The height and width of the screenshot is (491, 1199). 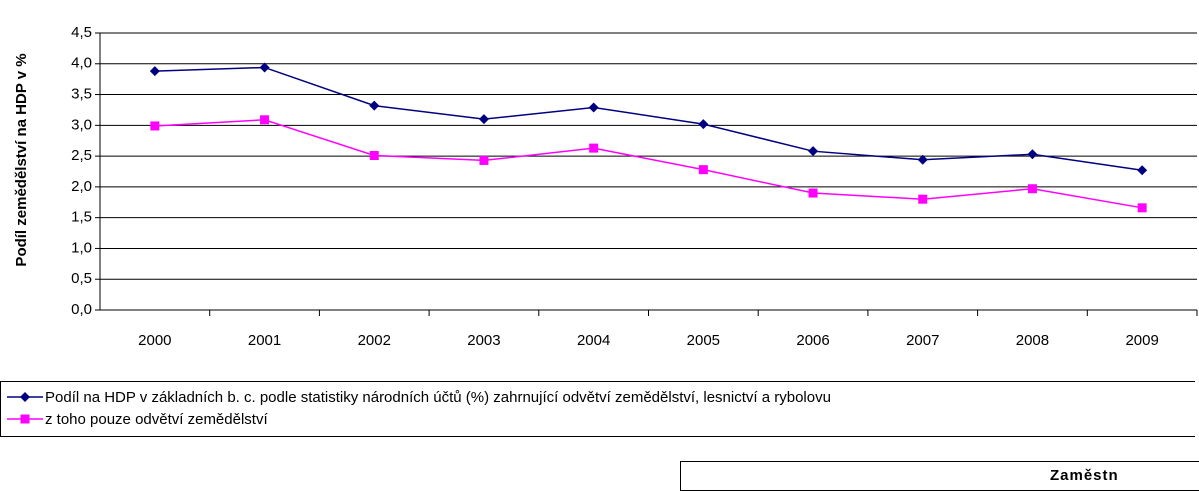 What do you see at coordinates (922, 340) in the screenshot?
I see `x-tick-label: 2007` at bounding box center [922, 340].